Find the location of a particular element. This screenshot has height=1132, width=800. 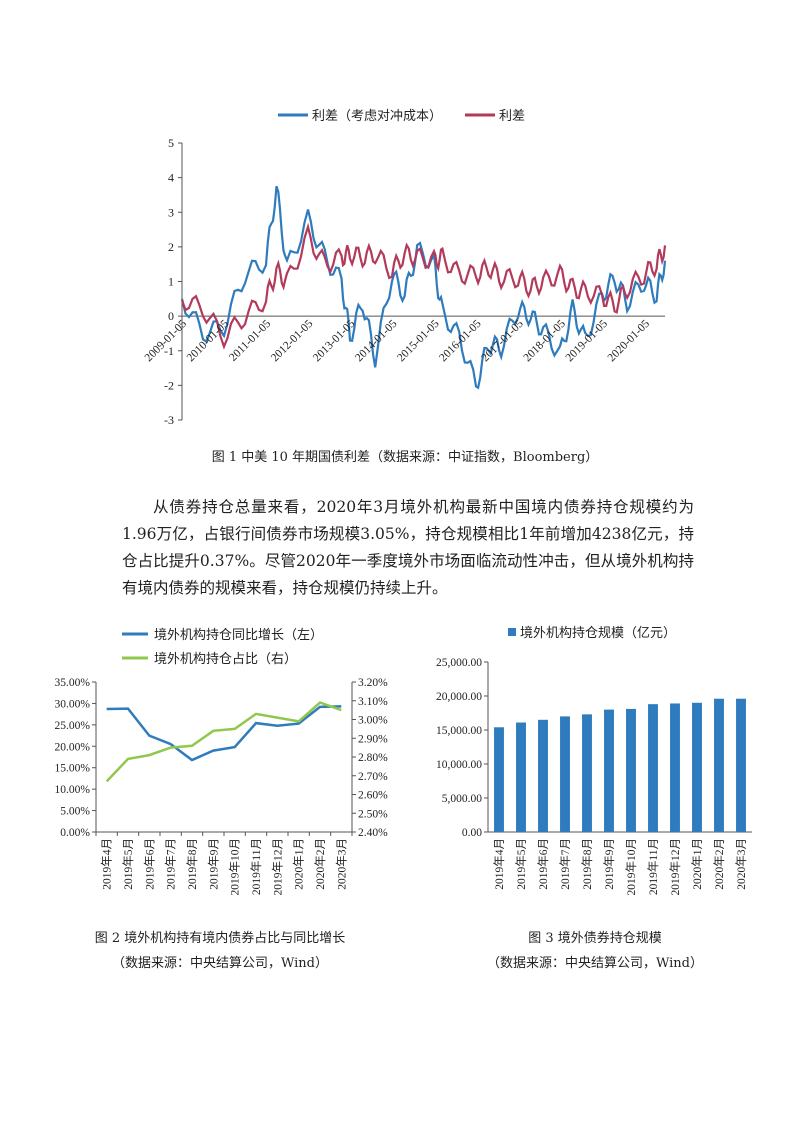

x-tick-label: 2019-01-05 is located at coordinates (587, 341).